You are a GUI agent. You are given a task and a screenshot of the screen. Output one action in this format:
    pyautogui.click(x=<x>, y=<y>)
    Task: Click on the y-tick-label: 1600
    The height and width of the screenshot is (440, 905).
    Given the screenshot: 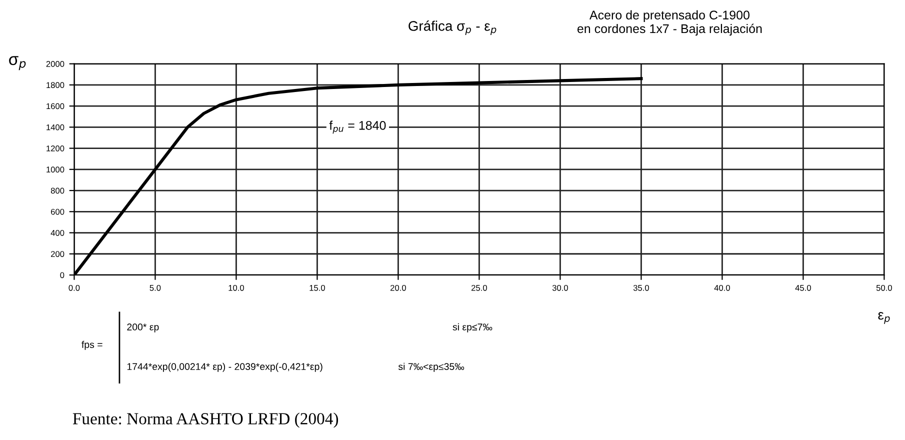 What is the action you would take?
    pyautogui.click(x=55, y=106)
    